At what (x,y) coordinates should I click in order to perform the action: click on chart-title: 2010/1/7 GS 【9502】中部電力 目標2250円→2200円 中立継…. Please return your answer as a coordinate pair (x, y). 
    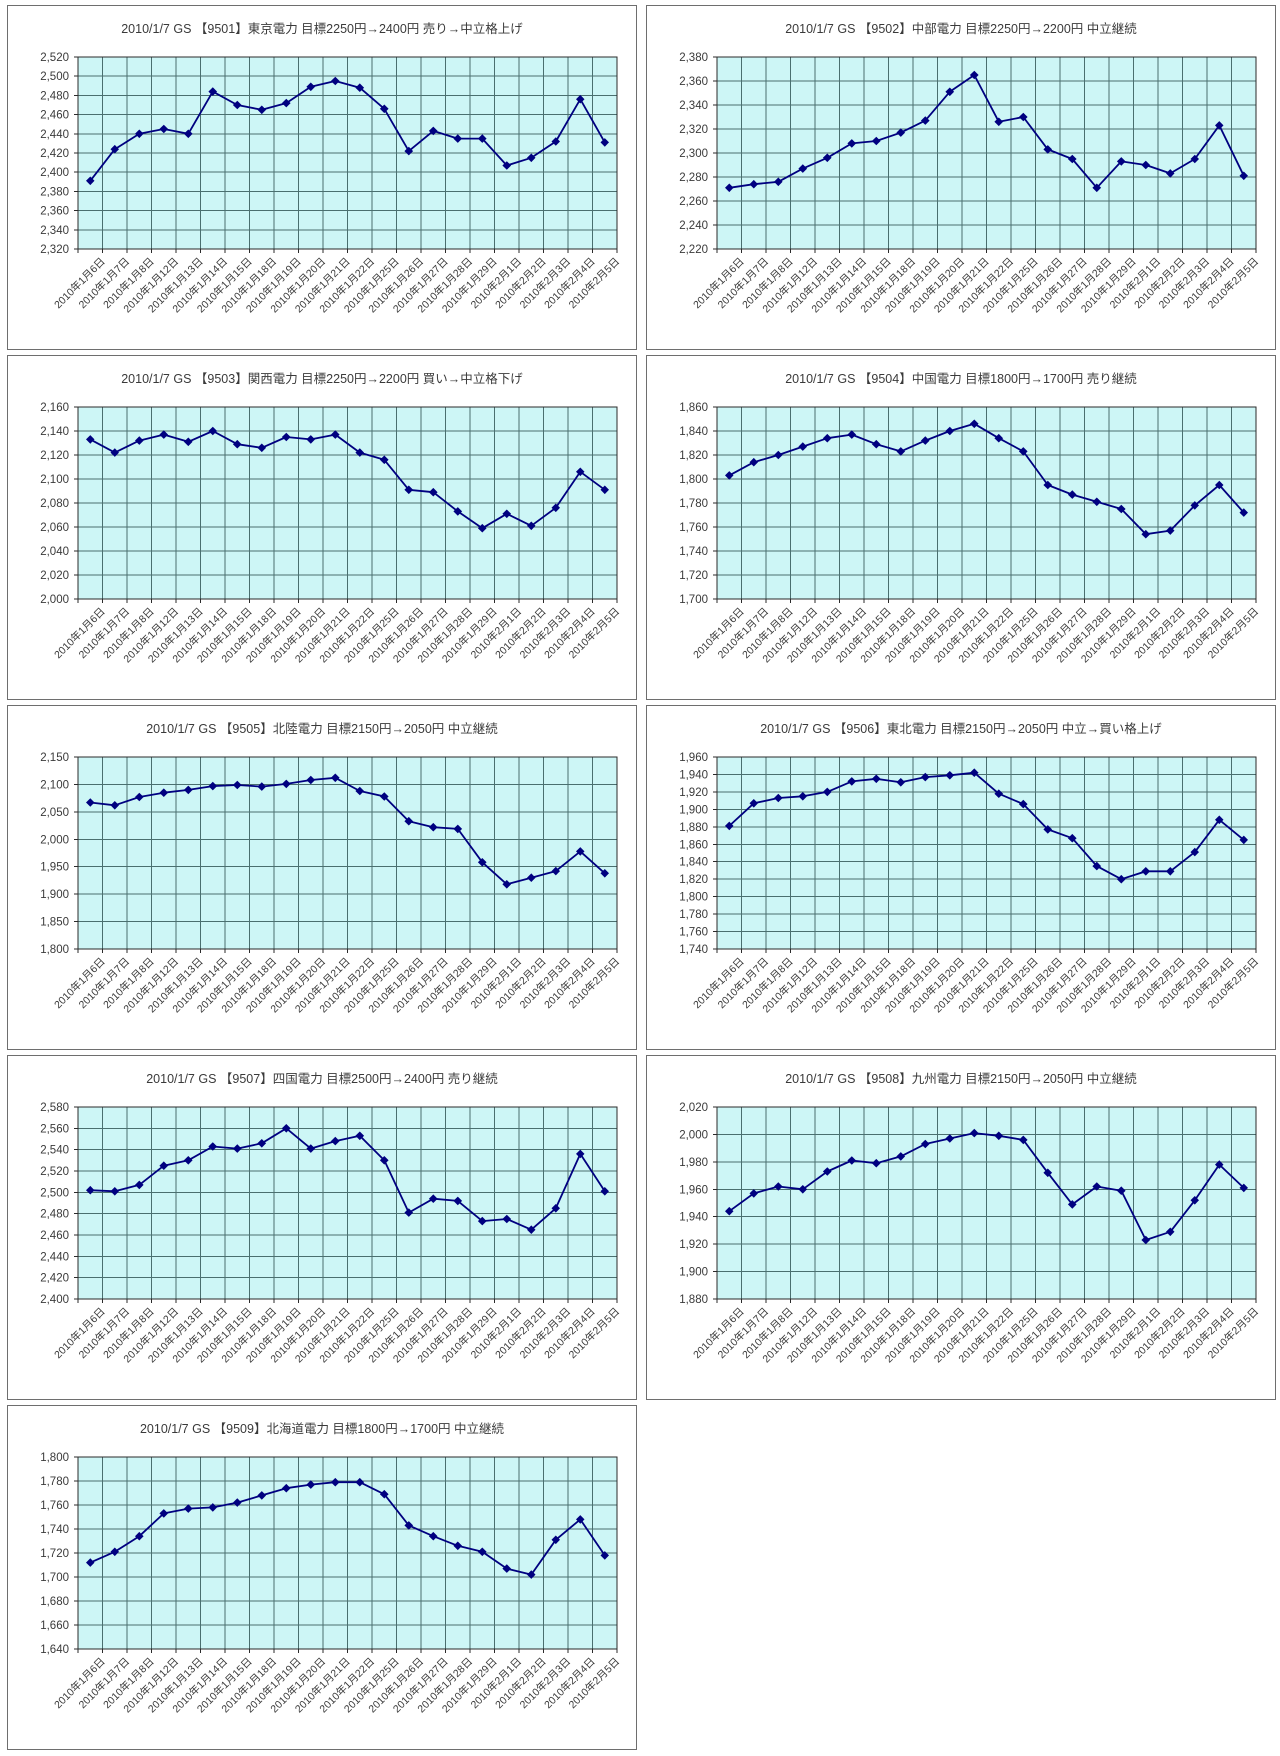
    Looking at the image, I should click on (961, 29).